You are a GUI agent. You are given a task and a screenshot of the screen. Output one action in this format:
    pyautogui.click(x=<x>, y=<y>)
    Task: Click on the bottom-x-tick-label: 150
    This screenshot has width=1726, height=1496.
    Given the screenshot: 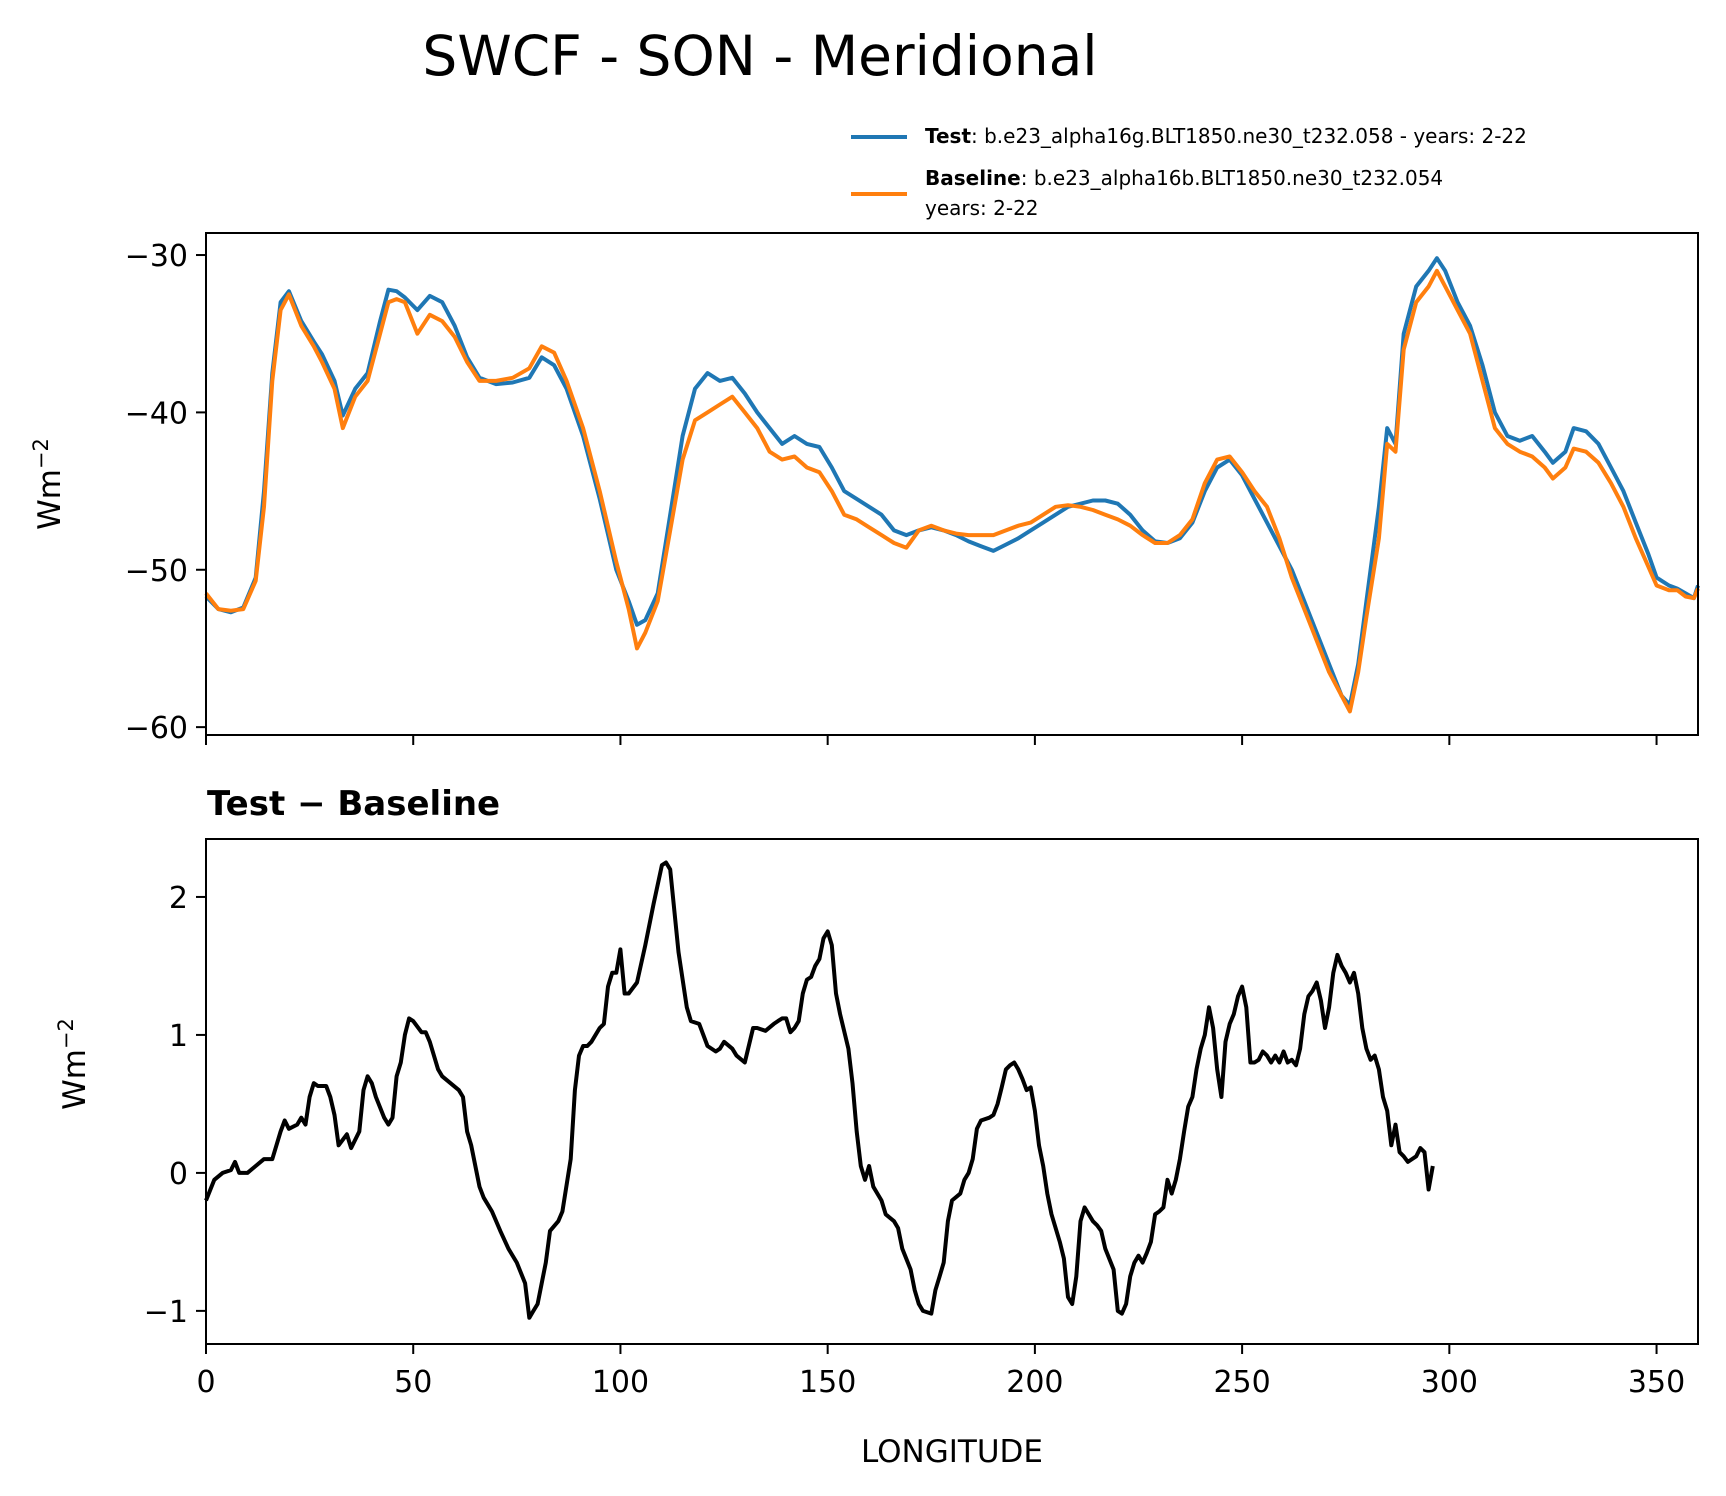 What is the action you would take?
    pyautogui.click(x=827, y=1382)
    